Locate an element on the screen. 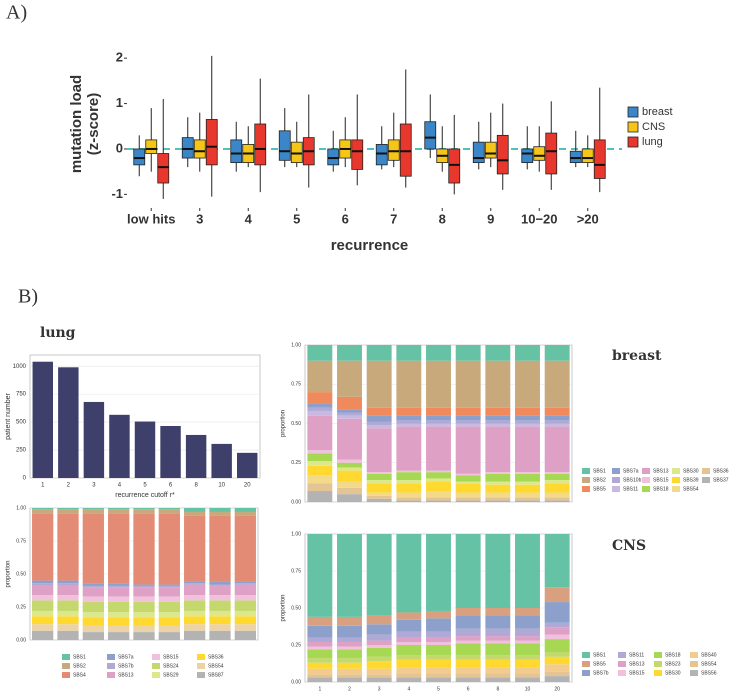  legend-label: SBS56 is located at coordinates (709, 673).